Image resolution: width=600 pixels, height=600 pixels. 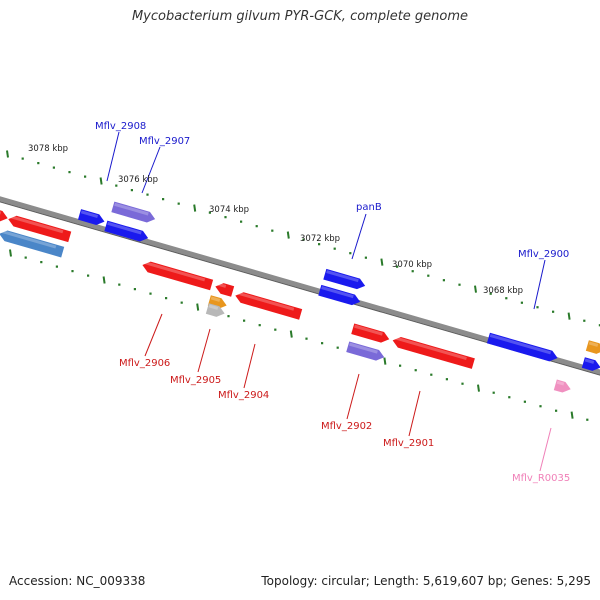 What do you see at coordinates (337, 292) in the screenshot?
I see `gene-blue-panb-2-highlight` at bounding box center [337, 292].